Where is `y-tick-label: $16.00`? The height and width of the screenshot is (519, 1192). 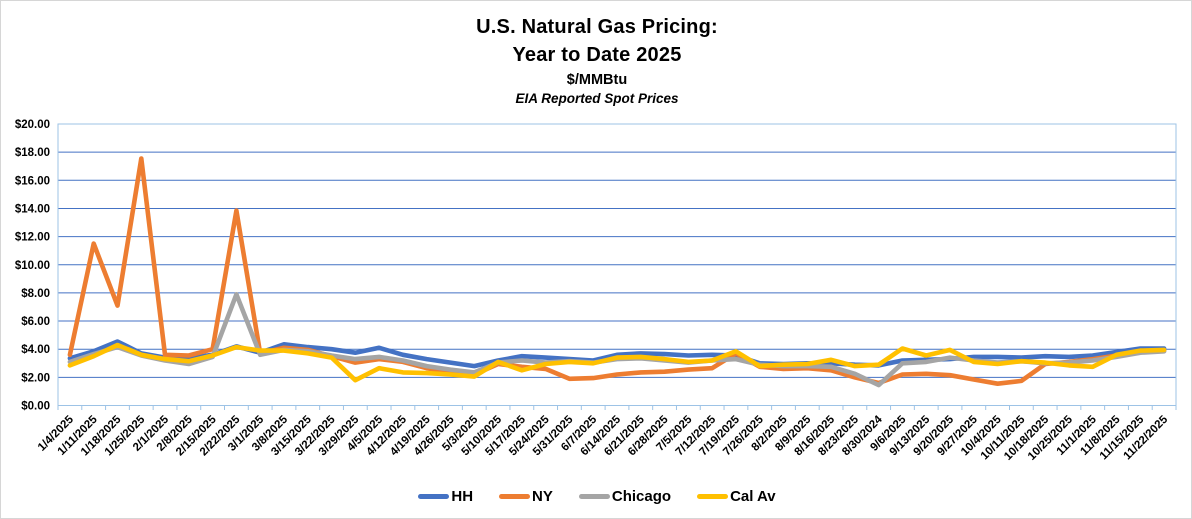
y-tick-label: $16.00 is located at coordinates (32, 181).